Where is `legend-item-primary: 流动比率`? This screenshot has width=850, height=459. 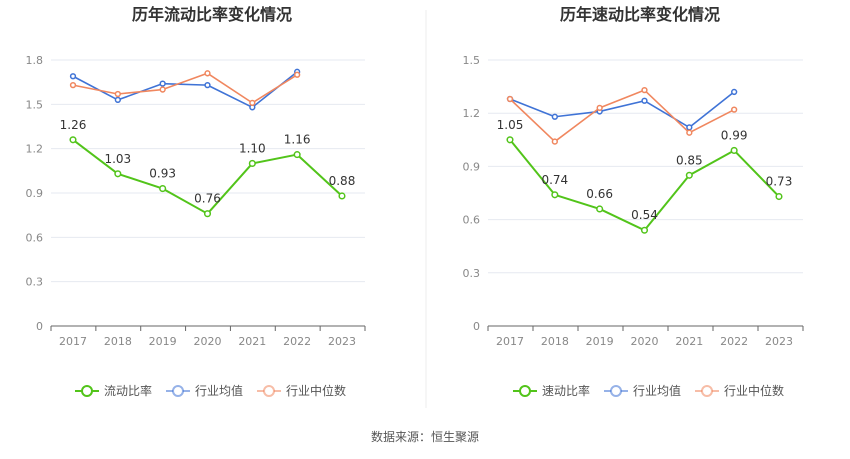 legend-item-primary: 流动比率 is located at coordinates (113, 390).